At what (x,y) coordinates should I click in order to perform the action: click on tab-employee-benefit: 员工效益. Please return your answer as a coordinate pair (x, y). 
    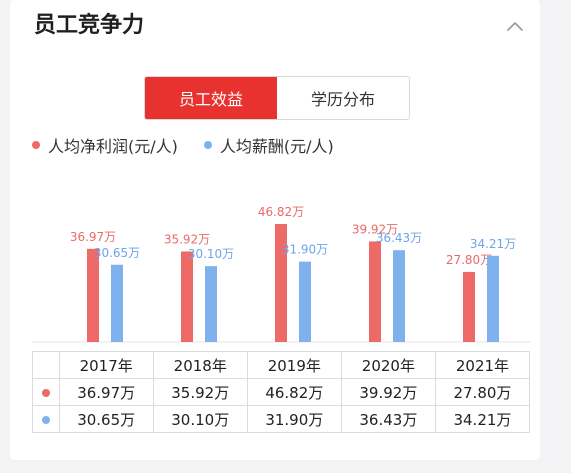
    Looking at the image, I should click on (211, 98).